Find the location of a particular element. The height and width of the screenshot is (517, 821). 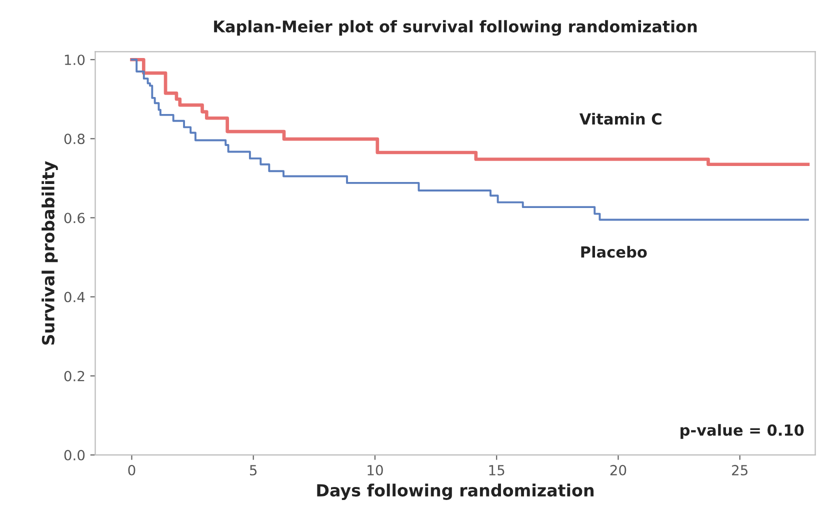

y-tick-label: 0.0 is located at coordinates (74, 455).